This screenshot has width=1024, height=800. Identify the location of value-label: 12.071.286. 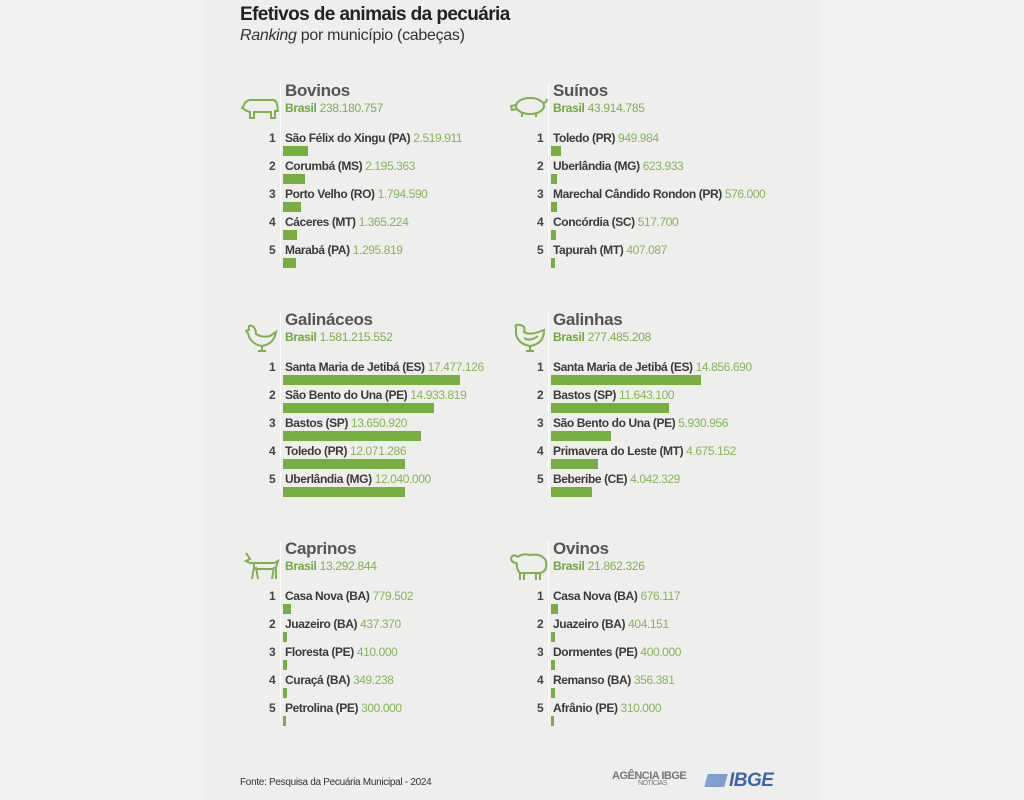
(378, 451).